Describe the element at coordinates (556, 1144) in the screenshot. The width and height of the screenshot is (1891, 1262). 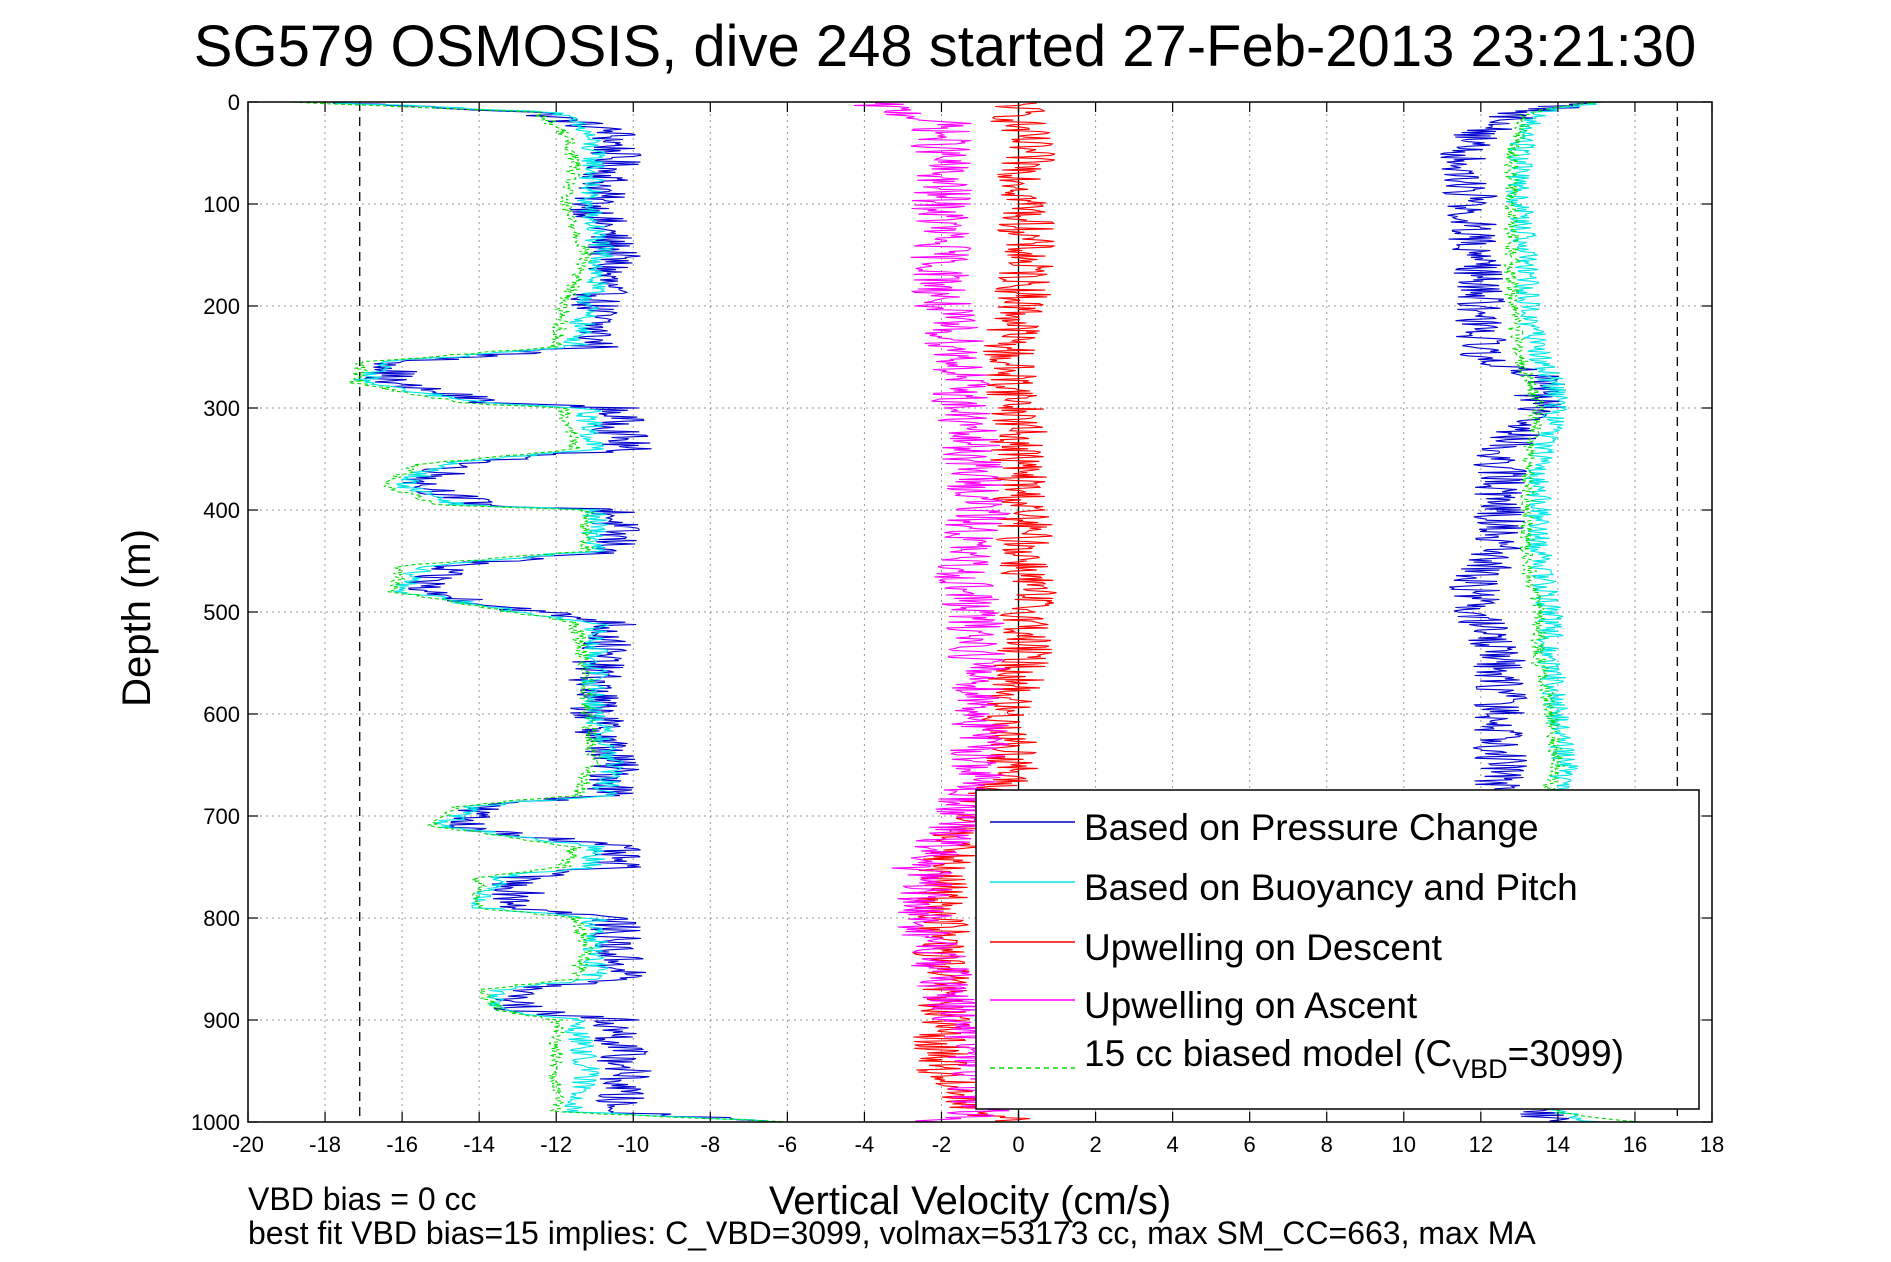
I see `x-tick-label: -12` at that location.